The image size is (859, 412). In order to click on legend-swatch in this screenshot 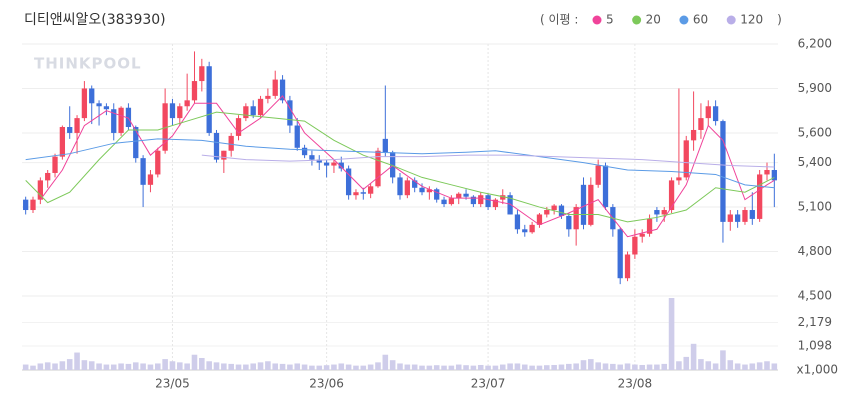, I will do `click(637, 20)`.